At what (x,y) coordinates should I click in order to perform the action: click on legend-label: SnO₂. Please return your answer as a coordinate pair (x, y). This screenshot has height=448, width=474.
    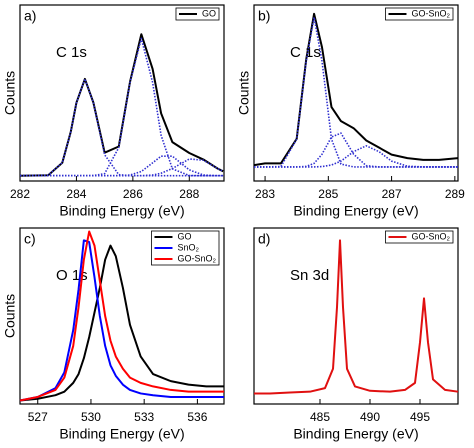
    Looking at the image, I should click on (188, 247).